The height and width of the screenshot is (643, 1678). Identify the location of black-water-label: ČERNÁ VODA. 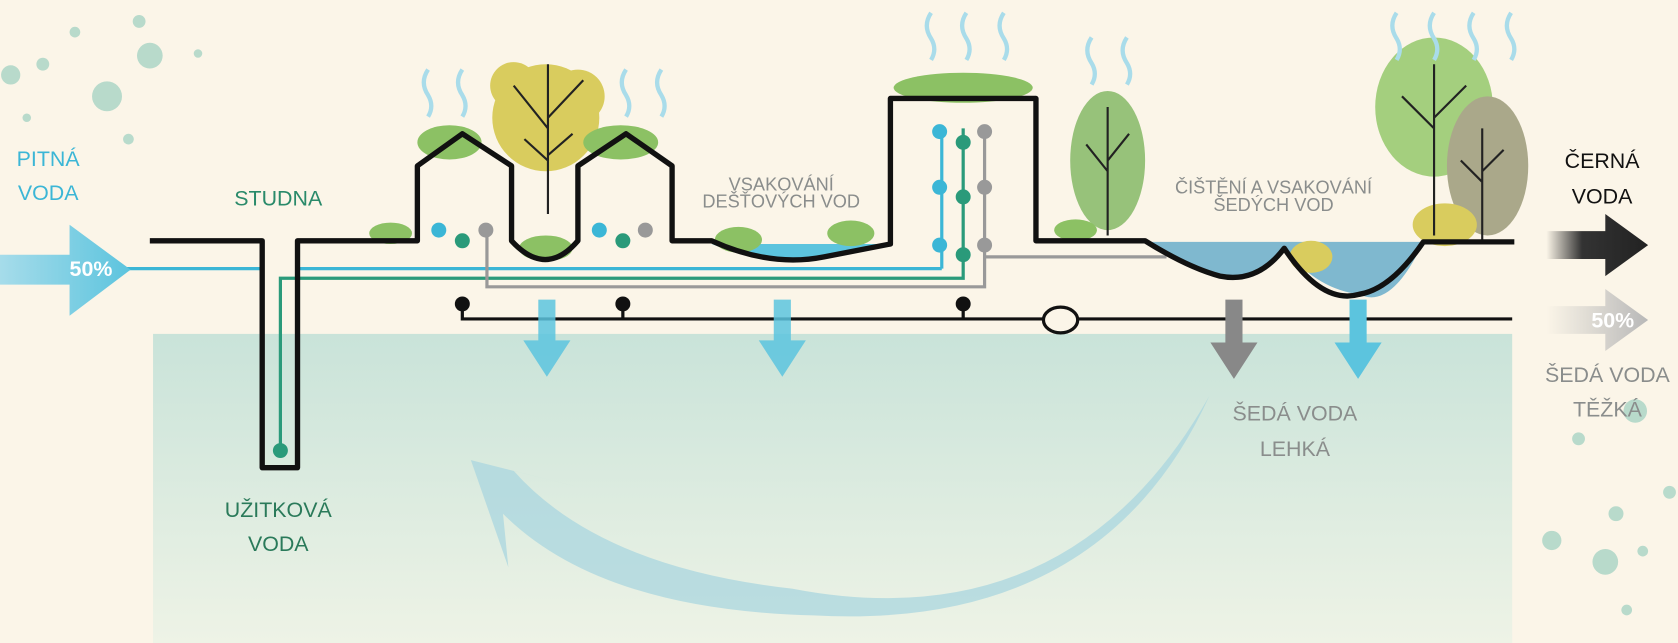
(1603, 178).